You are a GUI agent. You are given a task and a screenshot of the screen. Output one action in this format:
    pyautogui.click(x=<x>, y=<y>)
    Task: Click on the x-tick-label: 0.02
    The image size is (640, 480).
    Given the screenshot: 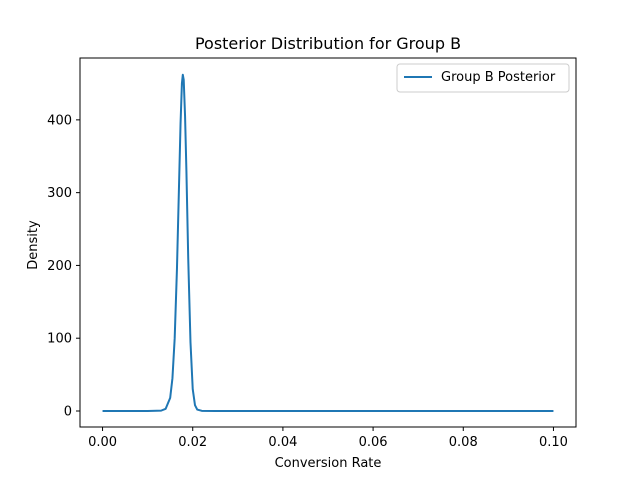 What is the action you would take?
    pyautogui.click(x=192, y=442)
    